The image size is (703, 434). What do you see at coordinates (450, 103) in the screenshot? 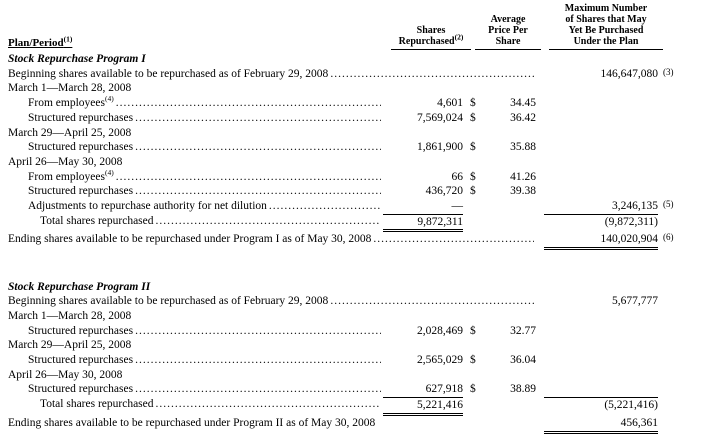
I see `shares-cell: 4,601` at bounding box center [450, 103].